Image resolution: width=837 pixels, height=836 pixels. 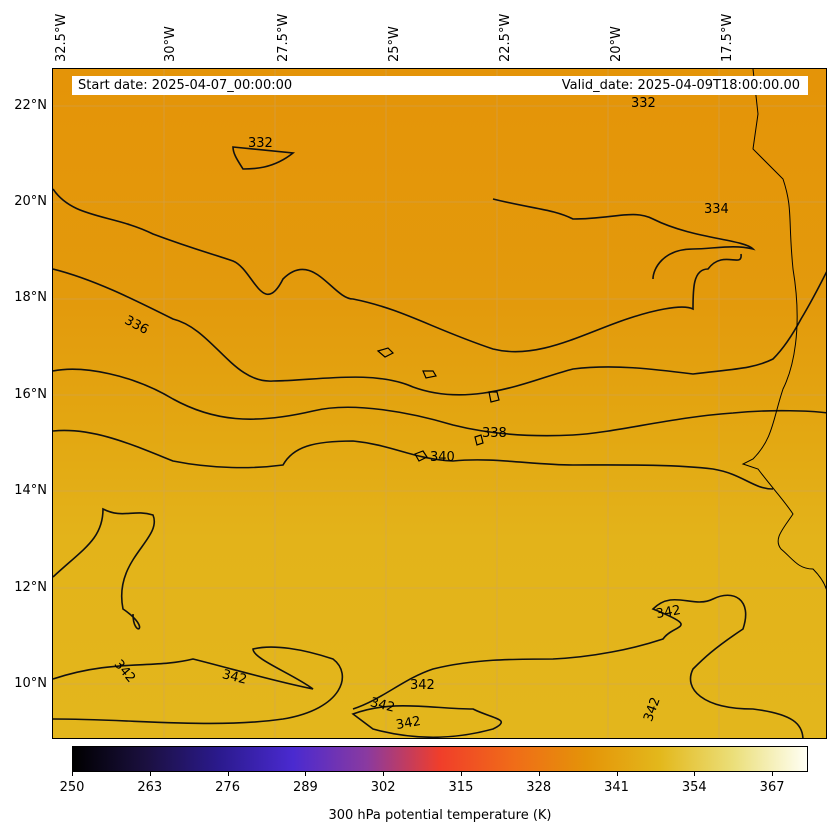 What do you see at coordinates (461, 787) in the screenshot?
I see `colorbar-tick-label: 315` at bounding box center [461, 787].